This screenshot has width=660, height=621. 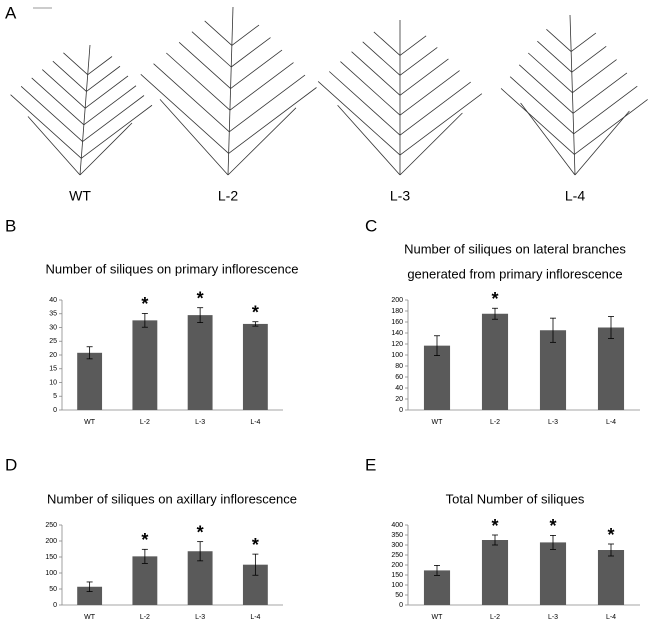 What do you see at coordinates (399, 377) in the screenshot?
I see `y-tick-label: 60` at bounding box center [399, 377].